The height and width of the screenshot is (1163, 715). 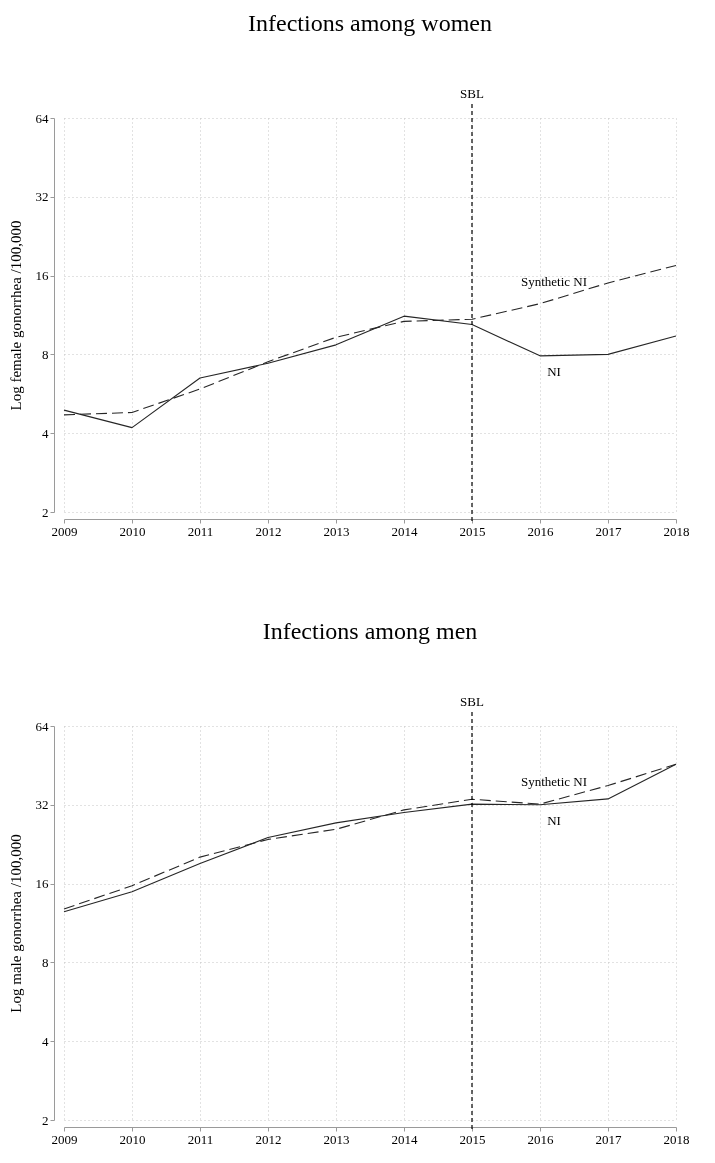 What do you see at coordinates (370, 23) in the screenshot?
I see `chart-title: Infections among women` at bounding box center [370, 23].